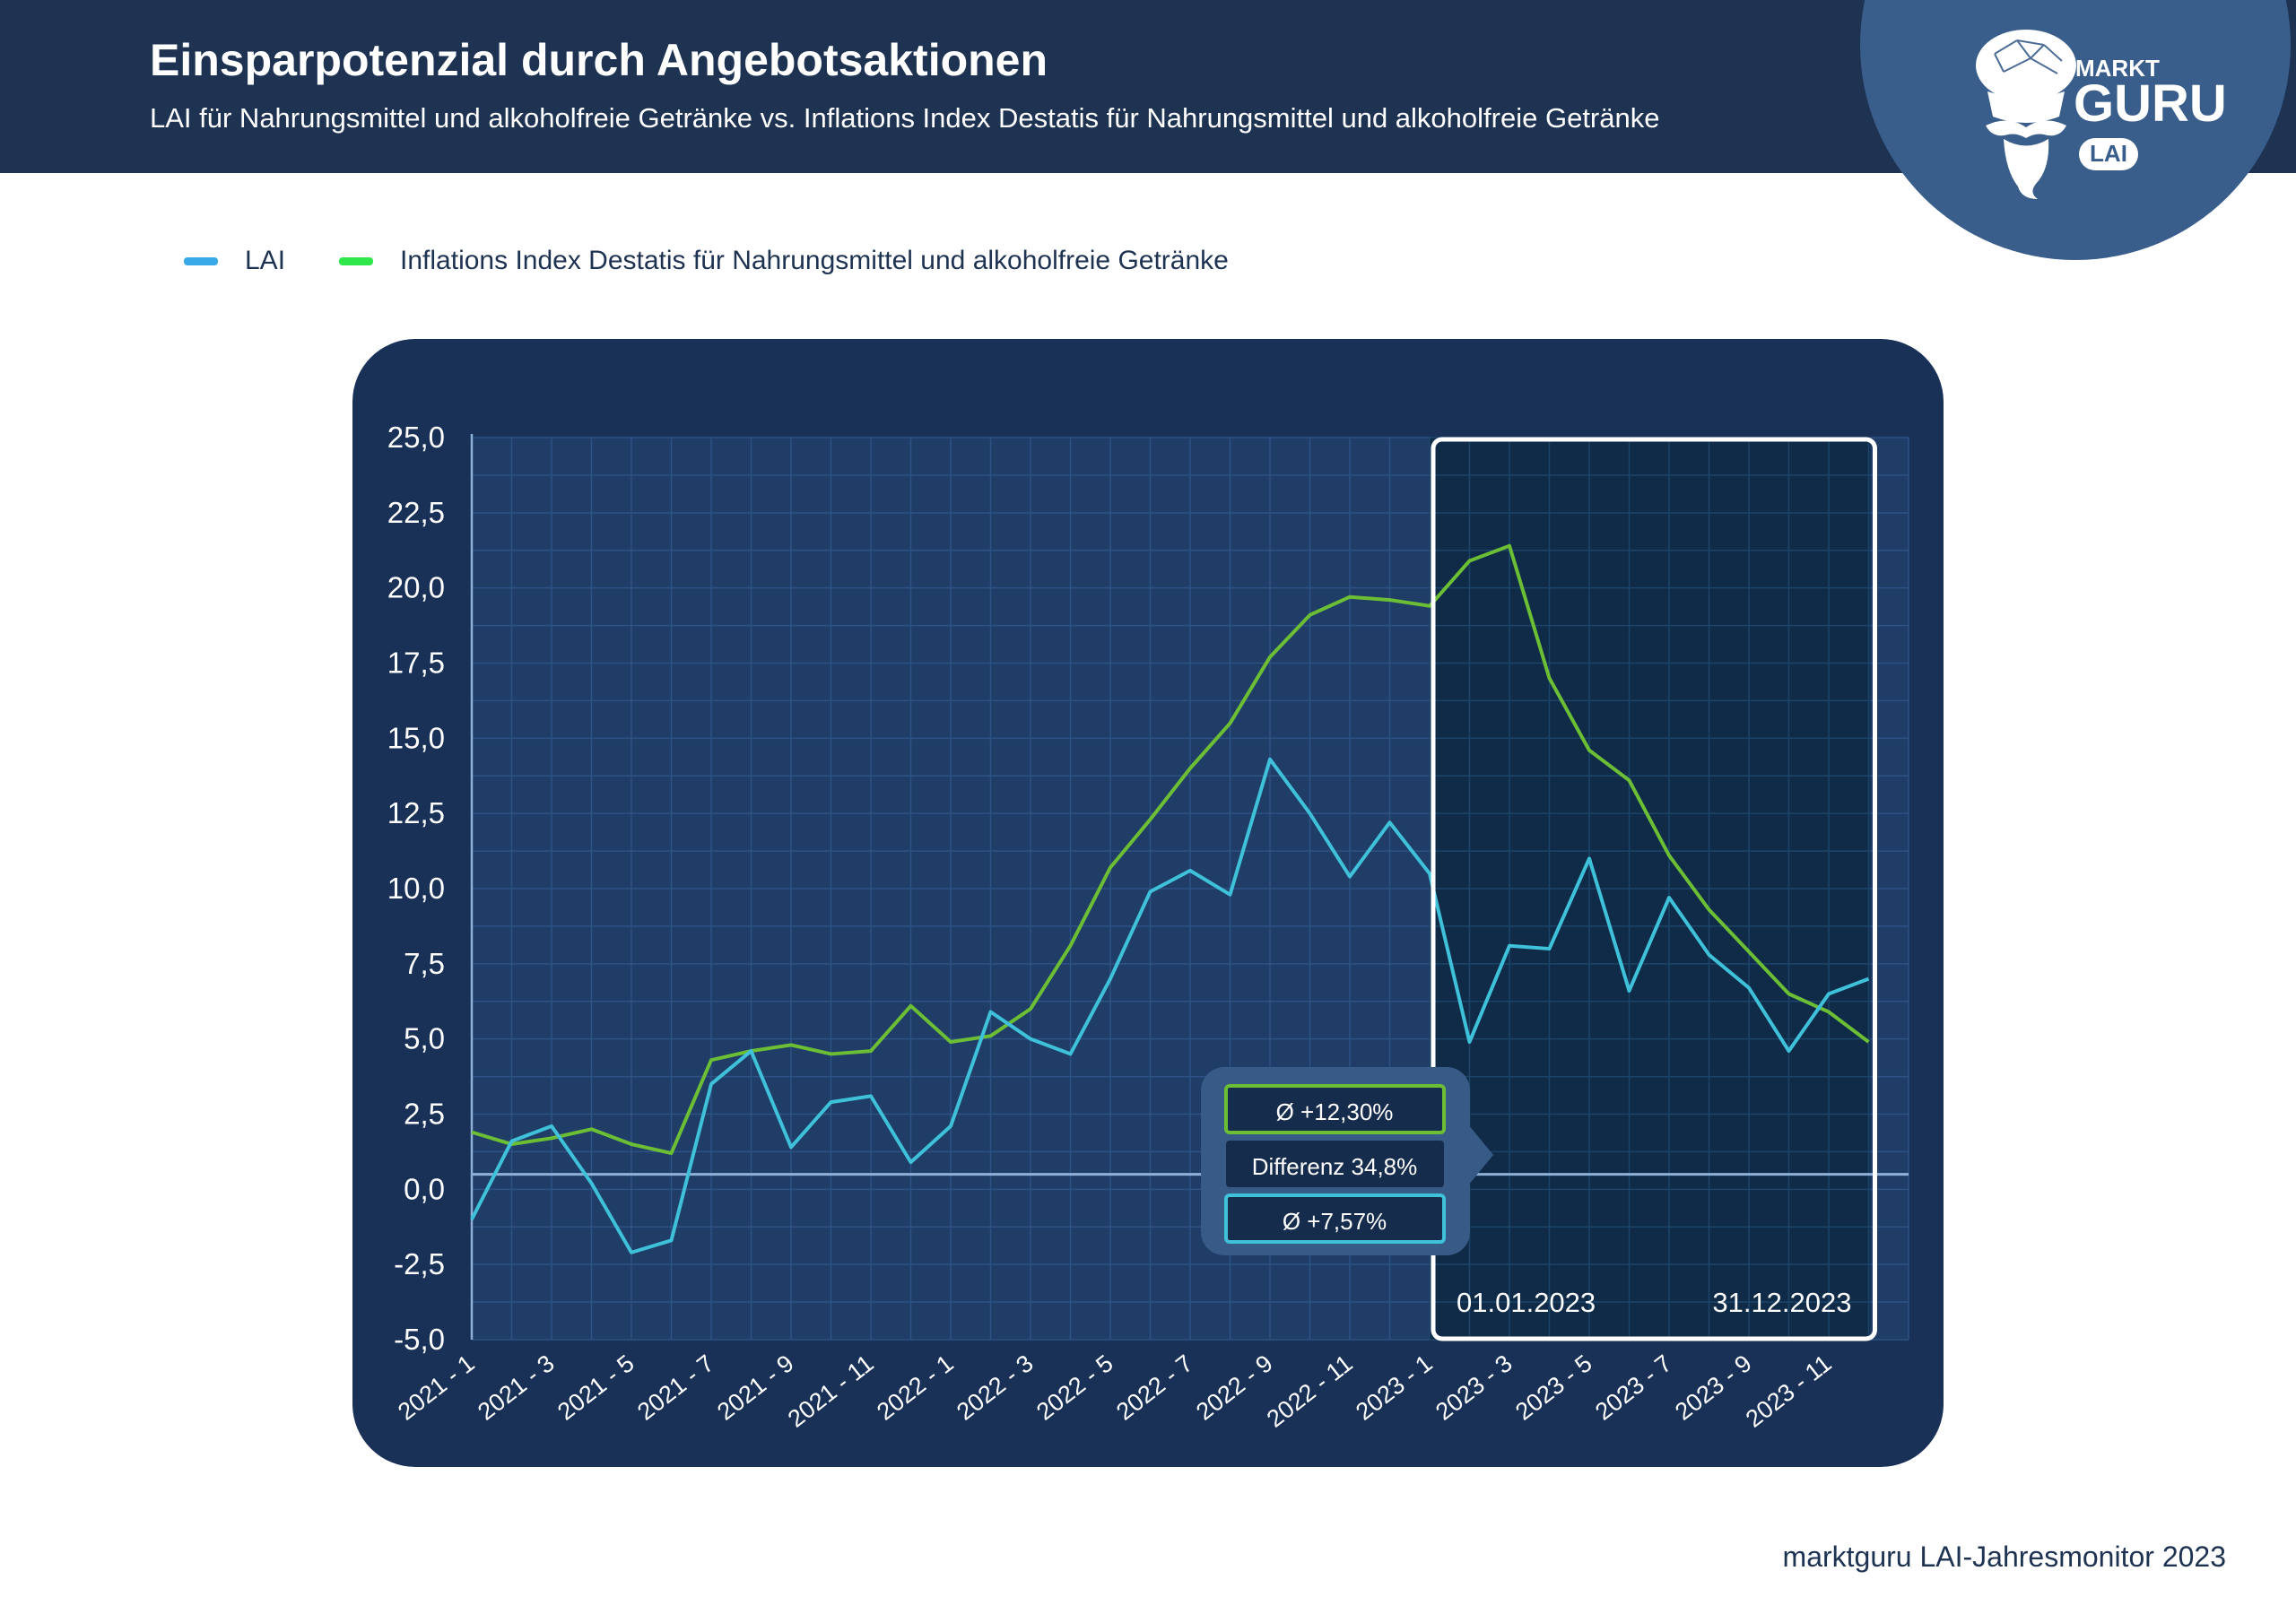 This screenshot has height=1623, width=2296. I want to click on legend-swatch-lai, so click(201, 260).